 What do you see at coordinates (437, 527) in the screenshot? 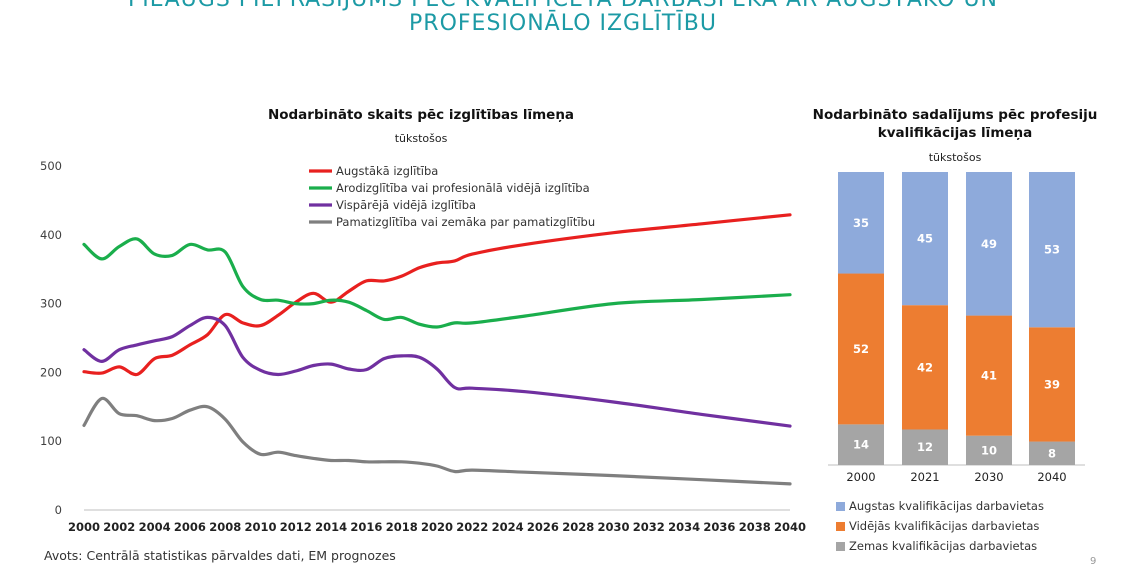
I see `x-tick-label: 2020` at bounding box center [437, 527].